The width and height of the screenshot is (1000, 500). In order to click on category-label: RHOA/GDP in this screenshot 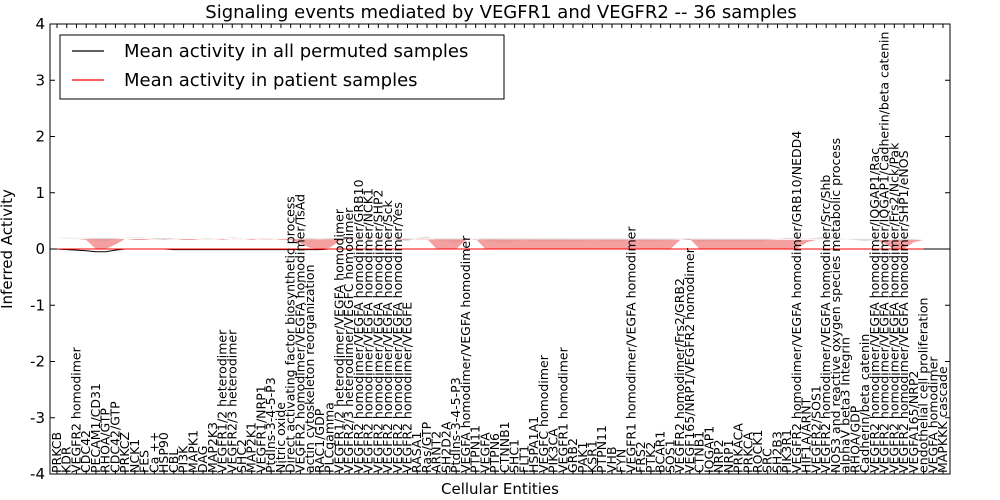, I will do `click(854, 439)`.